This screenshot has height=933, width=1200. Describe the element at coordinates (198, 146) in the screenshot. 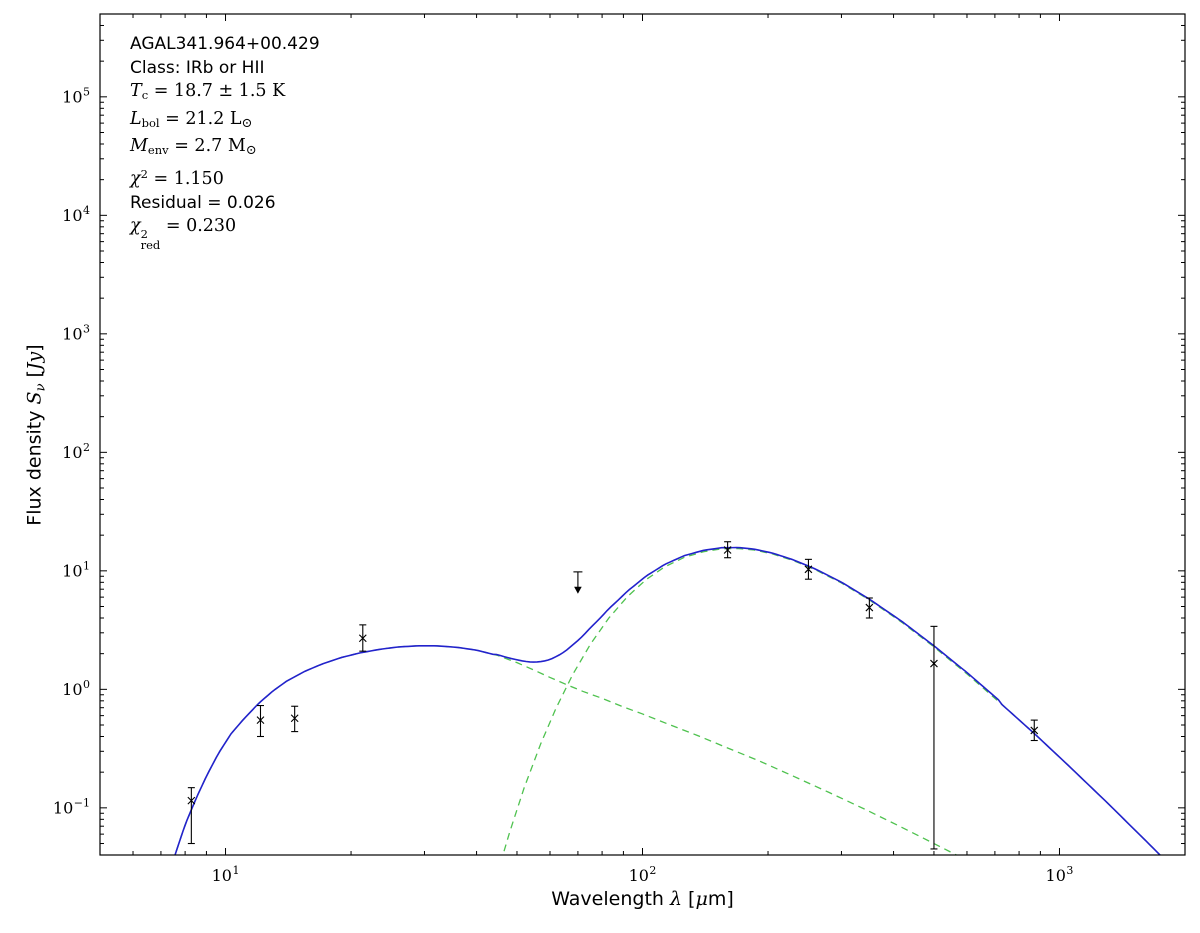

I see `mass-value: = 2.7` at that location.